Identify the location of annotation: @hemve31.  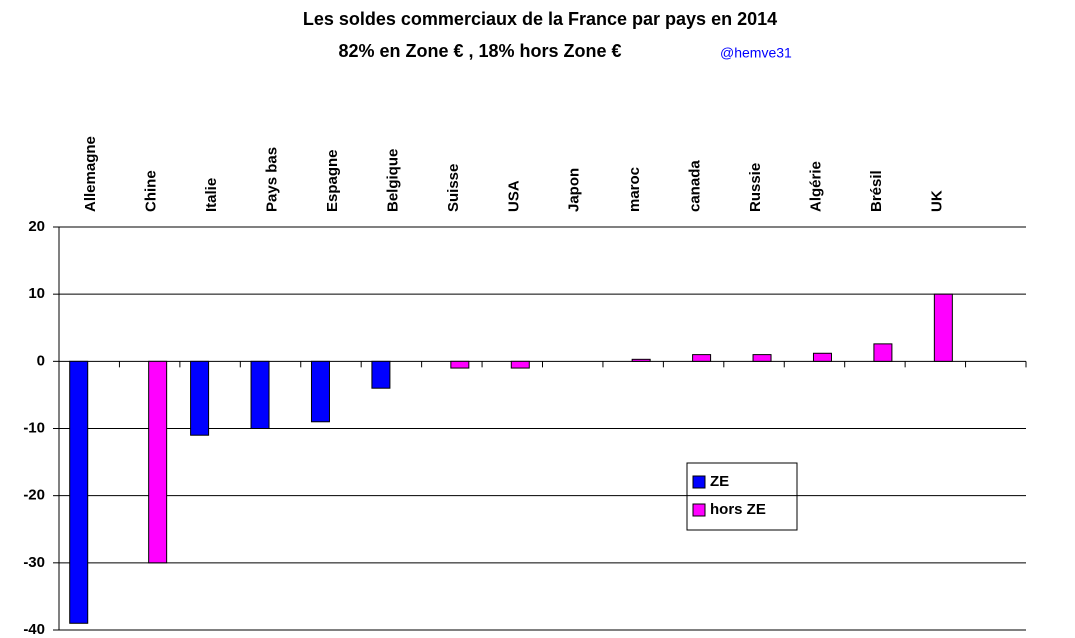
(756, 53).